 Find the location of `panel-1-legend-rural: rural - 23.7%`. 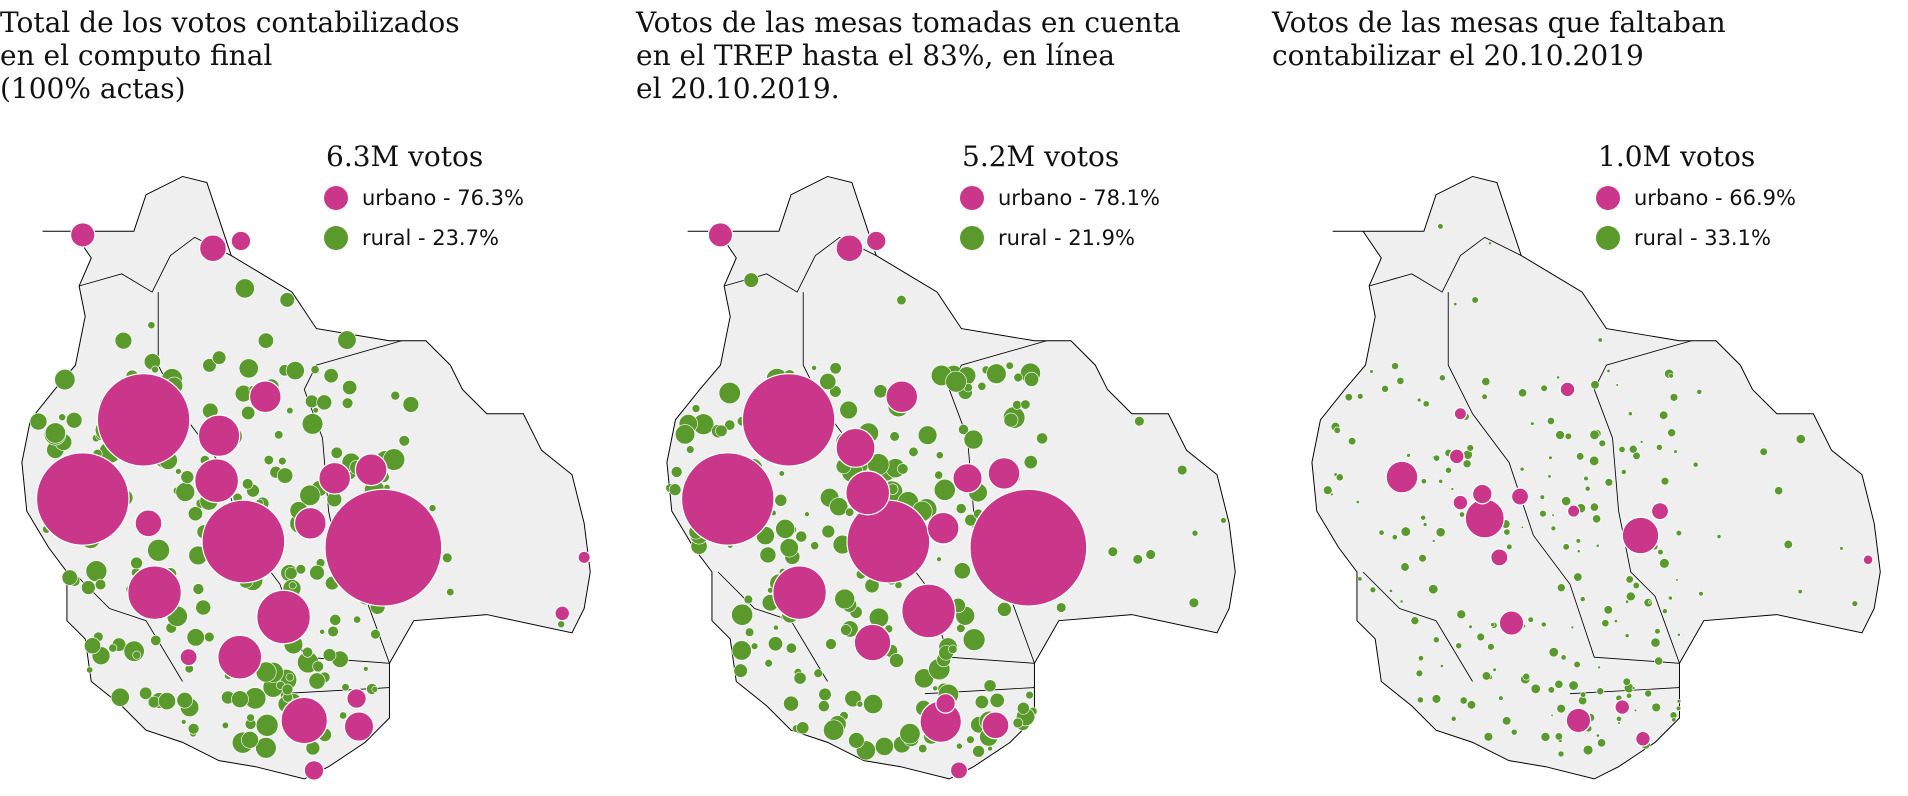

panel-1-legend-rural: rural - 23.7% is located at coordinates (411, 238).